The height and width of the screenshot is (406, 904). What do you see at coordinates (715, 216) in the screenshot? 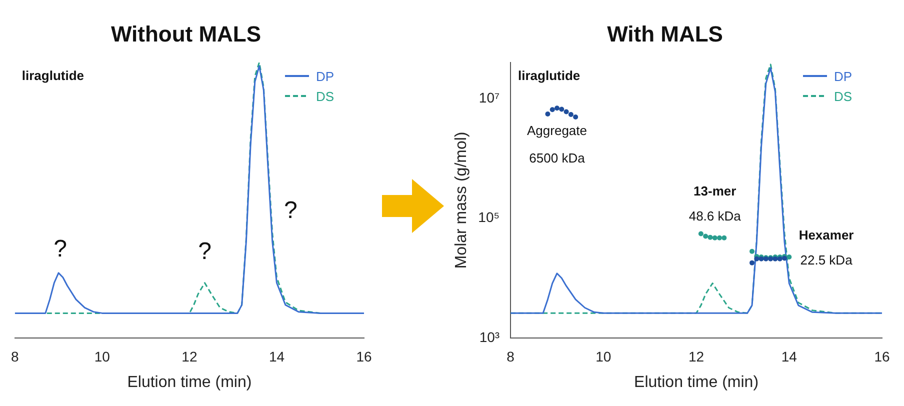
I see `annotation: 48.6 kDa` at bounding box center [715, 216].